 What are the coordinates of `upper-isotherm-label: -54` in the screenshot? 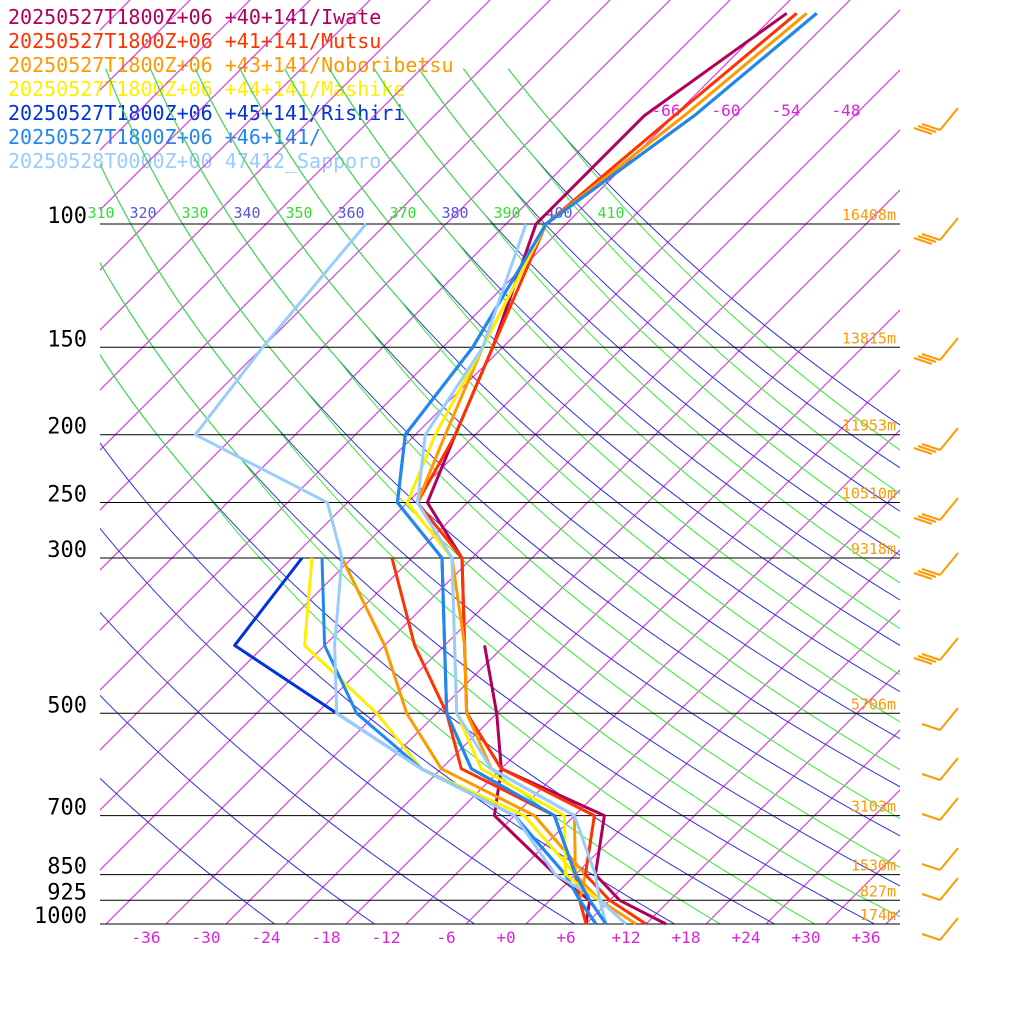 It's located at (786, 110).